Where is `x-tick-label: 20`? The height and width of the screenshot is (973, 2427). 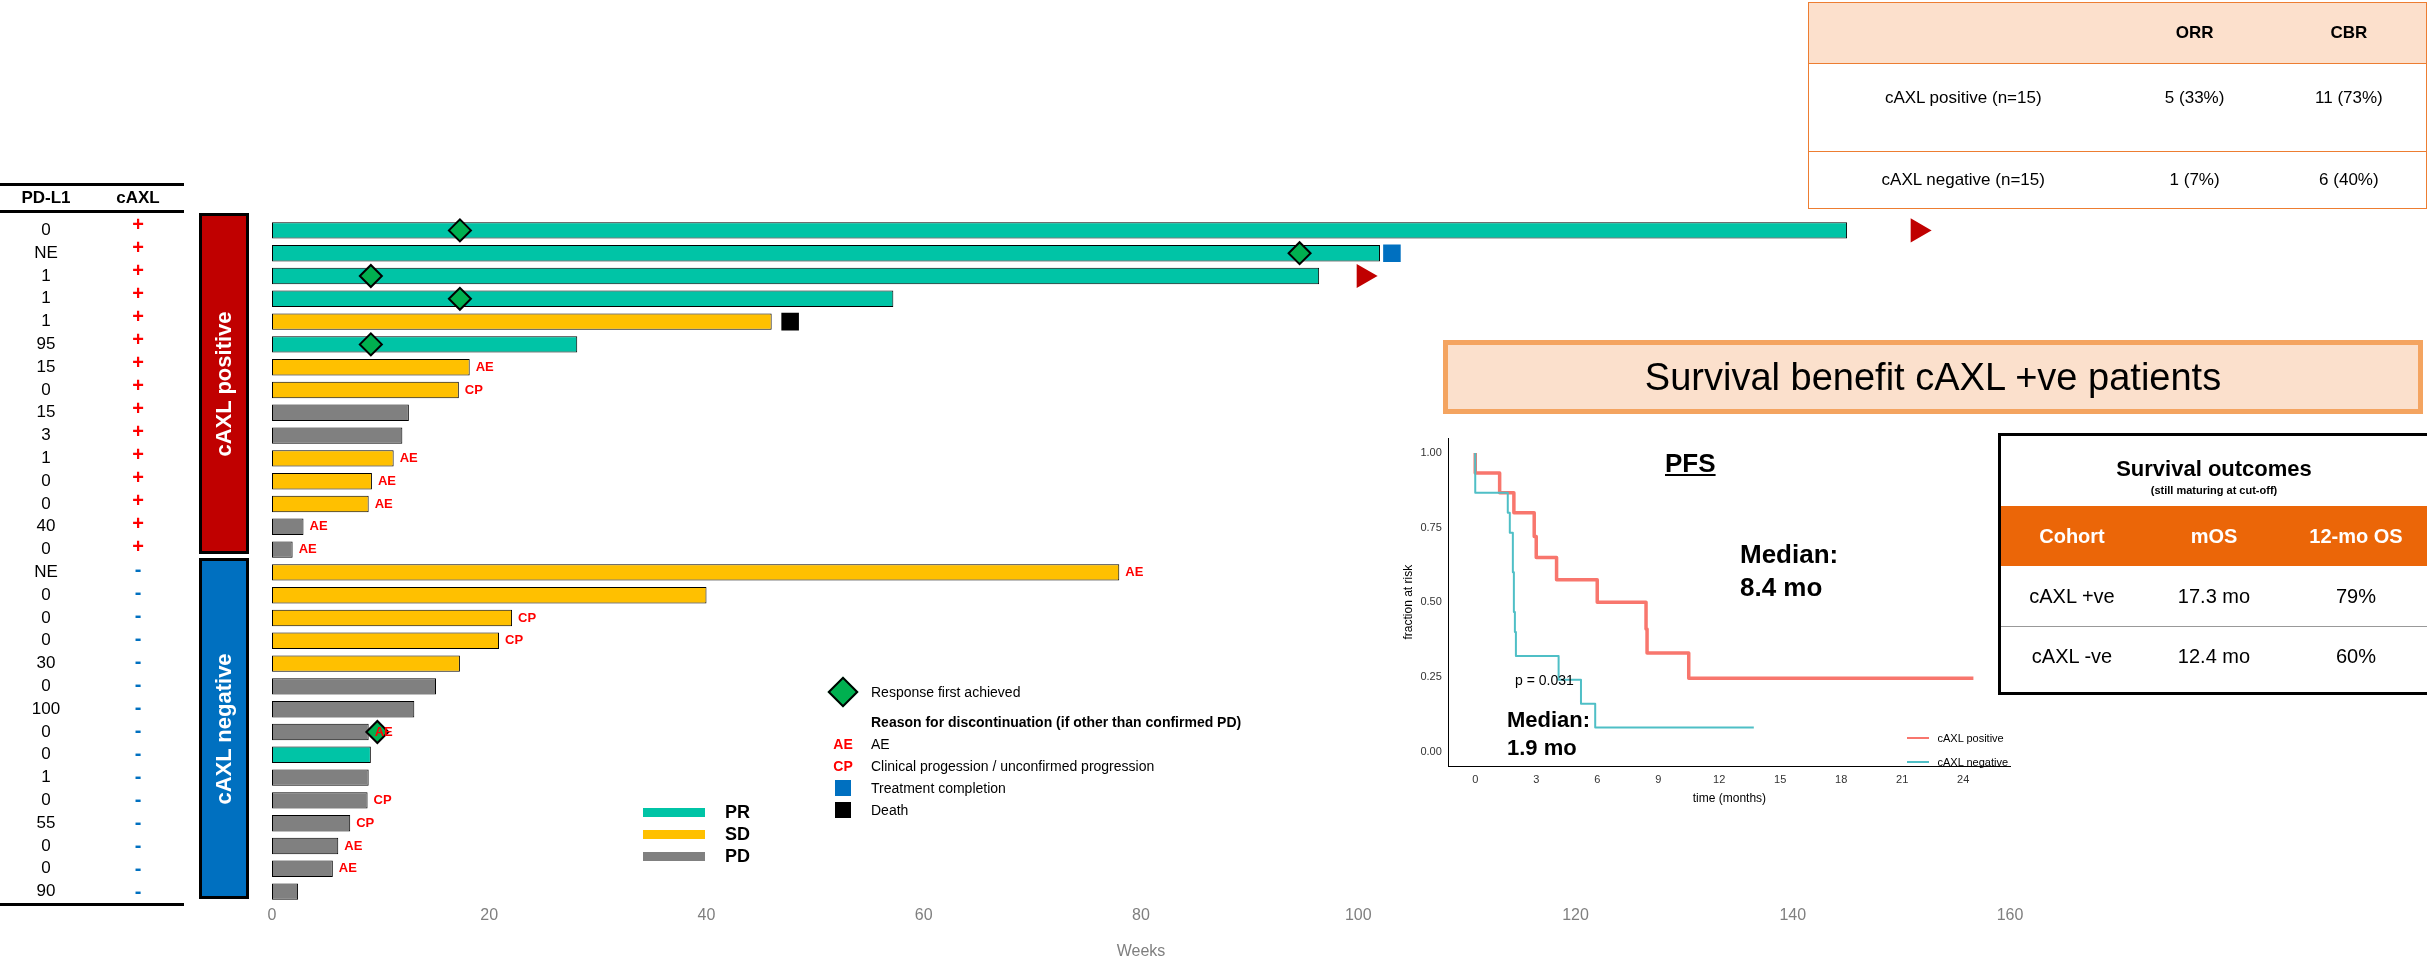
x-tick-label: 20 is located at coordinates (489, 915).